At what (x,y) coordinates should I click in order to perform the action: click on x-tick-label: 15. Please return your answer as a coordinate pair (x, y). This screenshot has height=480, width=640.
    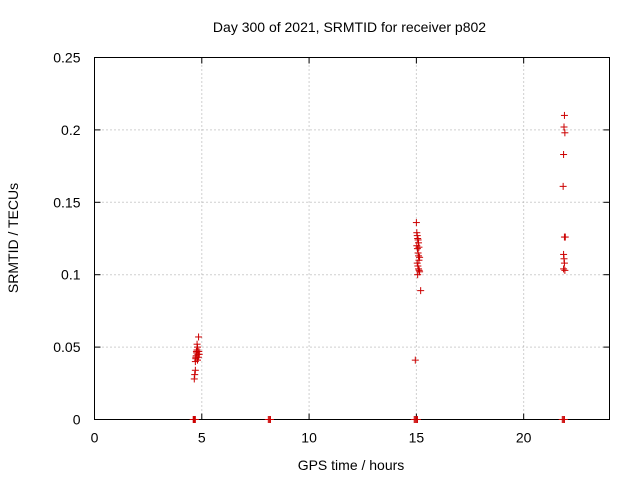
    Looking at the image, I should click on (417, 438).